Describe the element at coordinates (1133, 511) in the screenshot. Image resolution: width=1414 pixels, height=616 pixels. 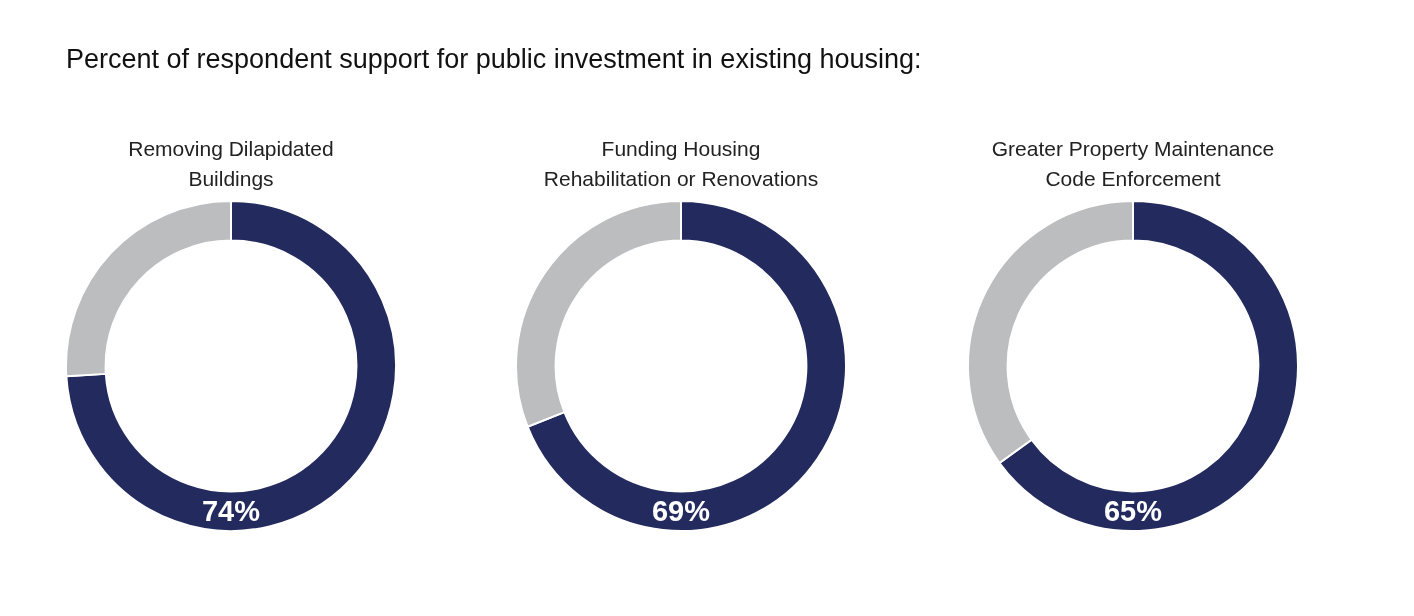
I see `data-label: 65%` at that location.